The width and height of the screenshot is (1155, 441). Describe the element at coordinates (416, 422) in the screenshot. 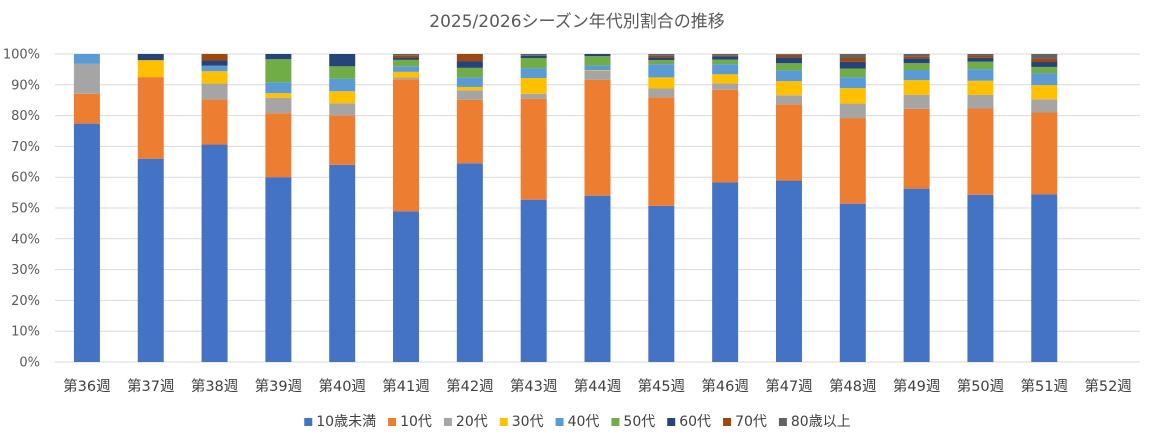

I see `legend-label: 10代` at that location.